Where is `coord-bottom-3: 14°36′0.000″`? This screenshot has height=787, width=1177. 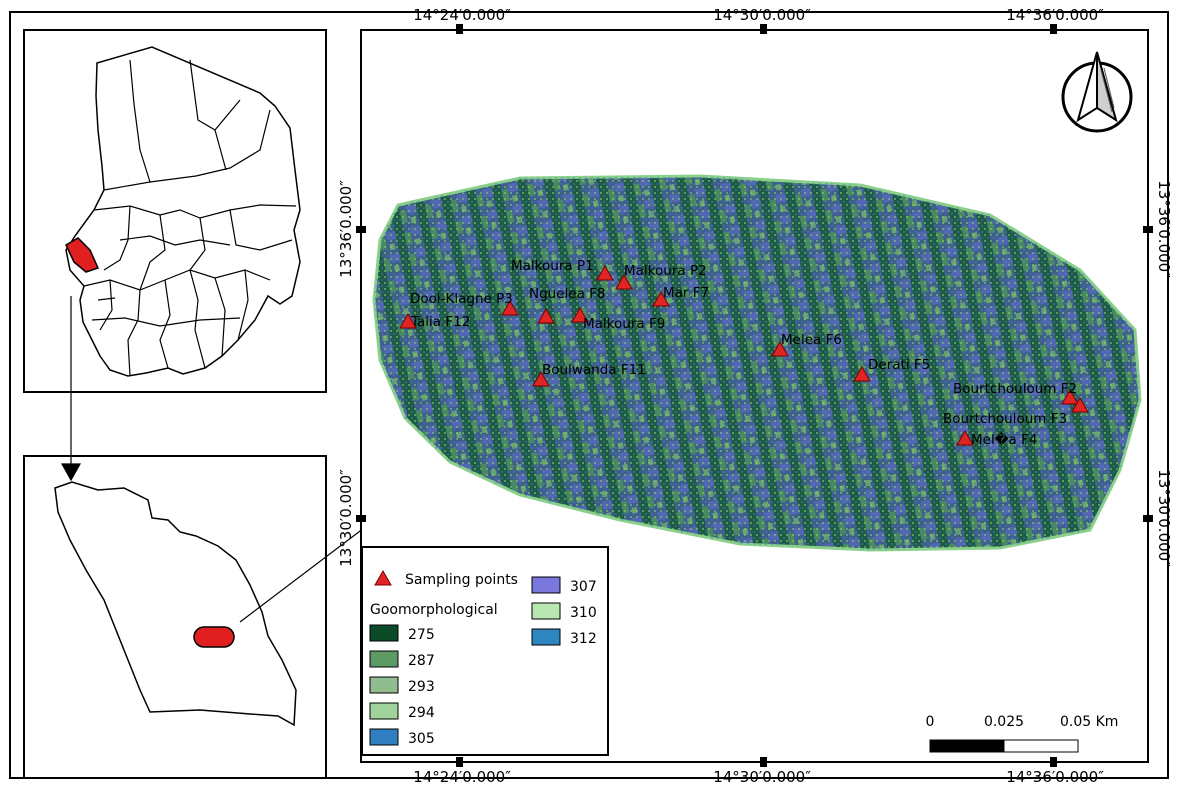 coord-bottom-3: 14°36′0.000″ is located at coordinates (1055, 777).